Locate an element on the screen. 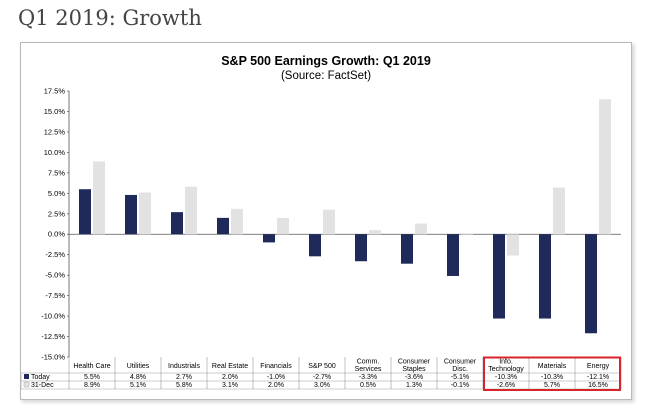 The width and height of the screenshot is (662, 417). data-label: 4.8% is located at coordinates (138, 377).